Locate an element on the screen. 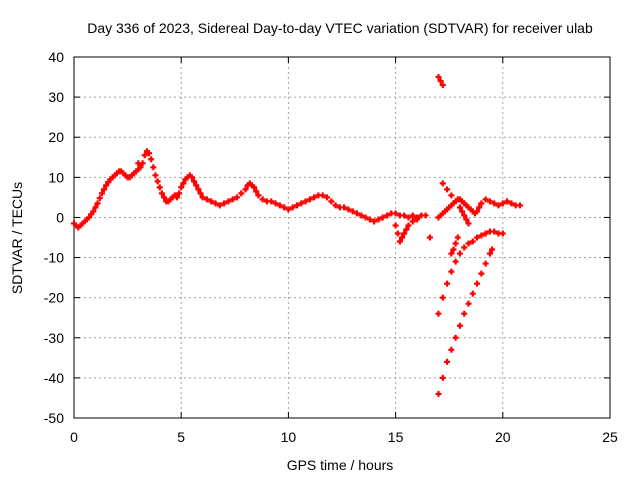 Image resolution: width=640 pixels, height=480 pixels. y-tick-label: 40 is located at coordinates (56, 57).